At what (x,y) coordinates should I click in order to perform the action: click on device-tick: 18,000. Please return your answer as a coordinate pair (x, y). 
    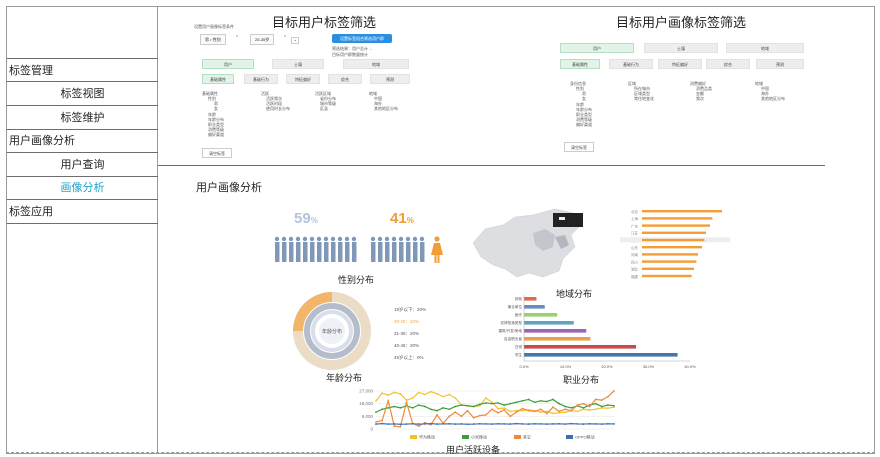
    Looking at the image, I should click on (366, 403).